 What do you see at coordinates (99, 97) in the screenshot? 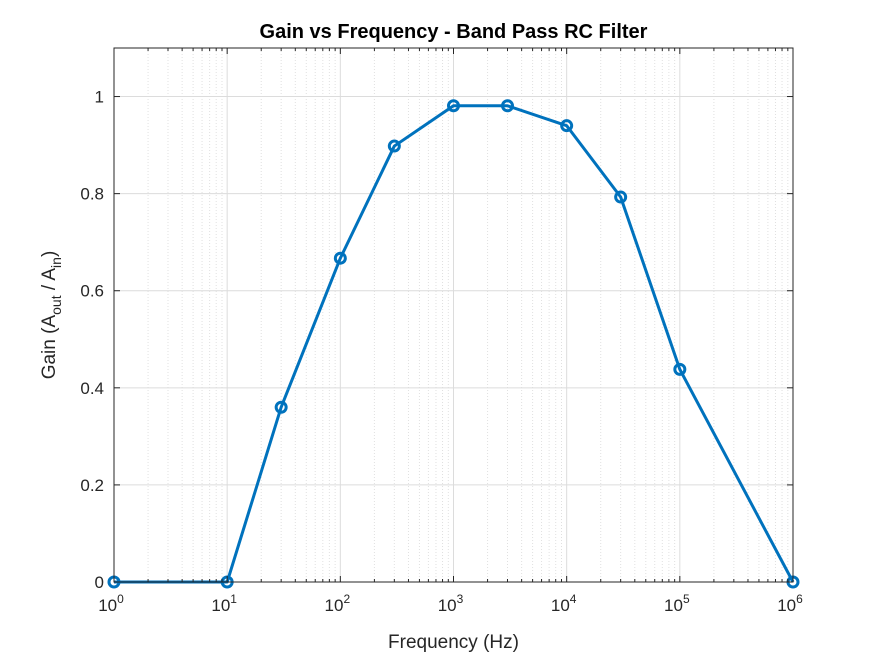
I see `y-tick-label: 1` at bounding box center [99, 97].